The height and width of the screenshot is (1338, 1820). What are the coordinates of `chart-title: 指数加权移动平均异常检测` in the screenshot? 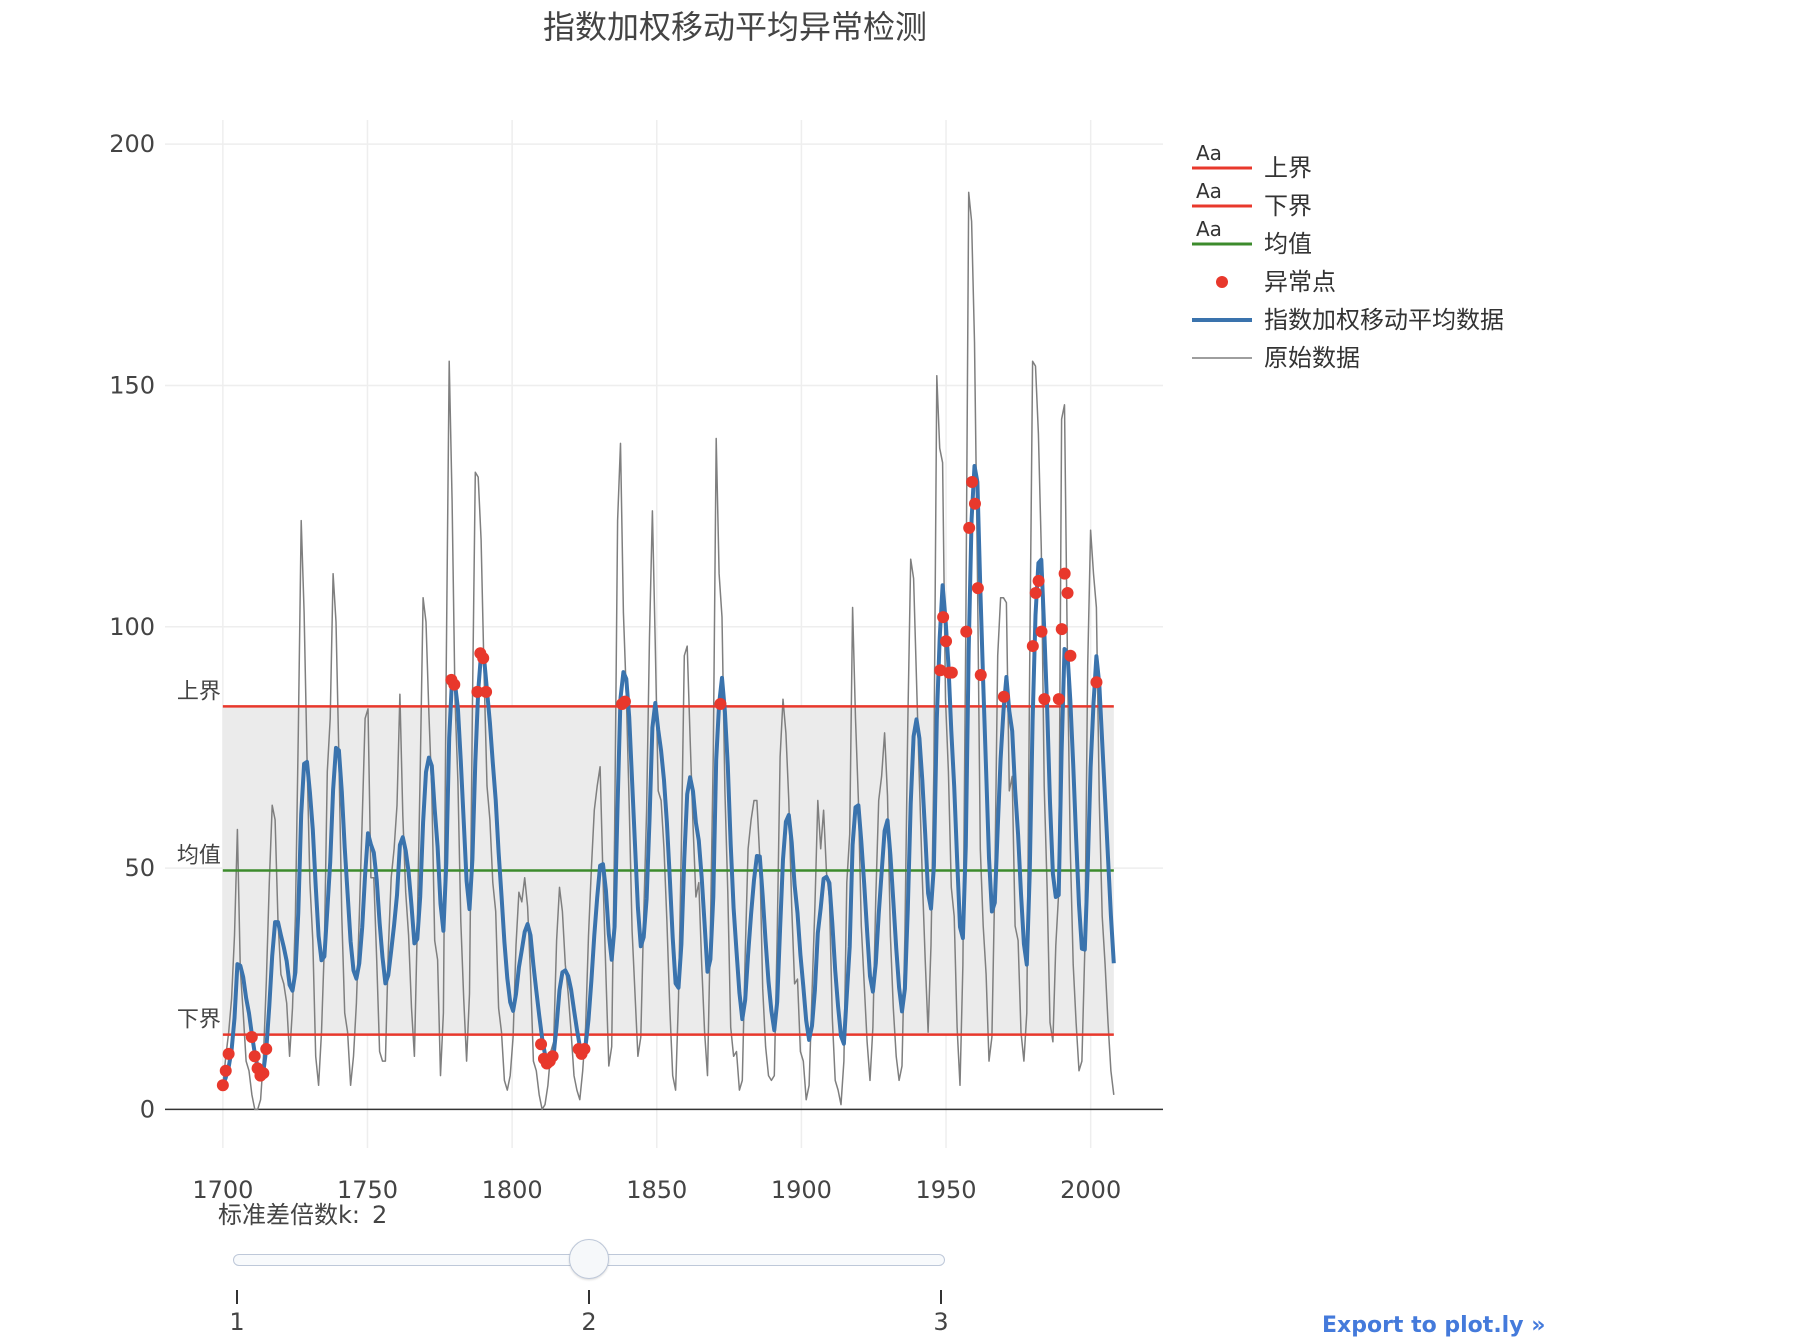 It's located at (734, 27).